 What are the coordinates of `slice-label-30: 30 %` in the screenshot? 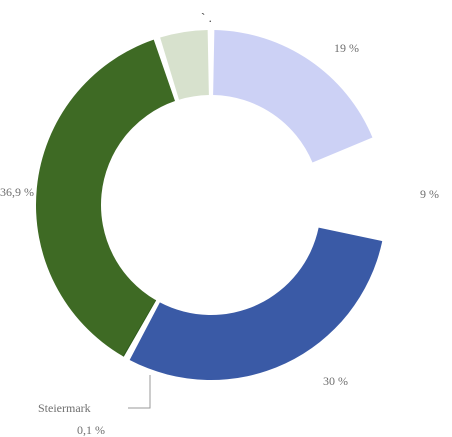 It's located at (335, 381).